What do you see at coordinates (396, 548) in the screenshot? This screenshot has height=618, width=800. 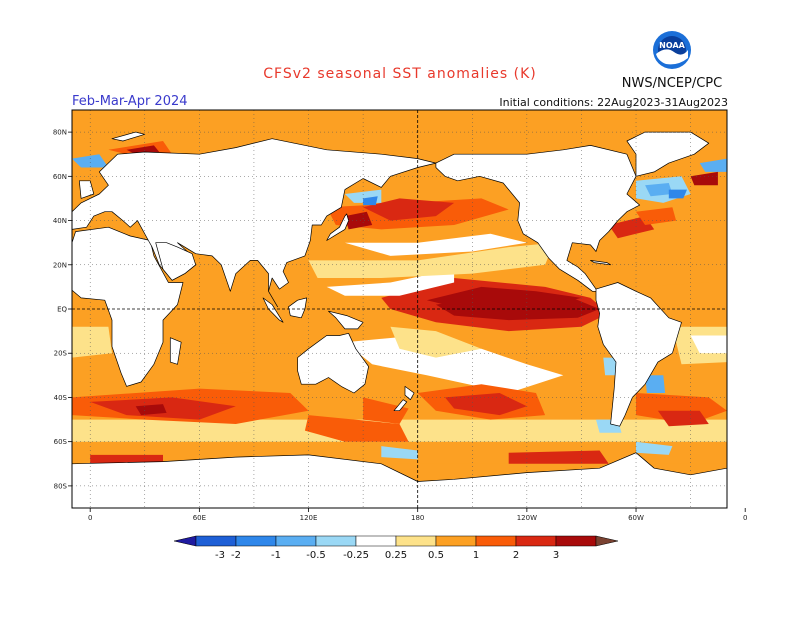 I see `colorbar: -3 -2 -1 -0.5 -0.25 0.25 0.5 1 2 3` at bounding box center [396, 548].